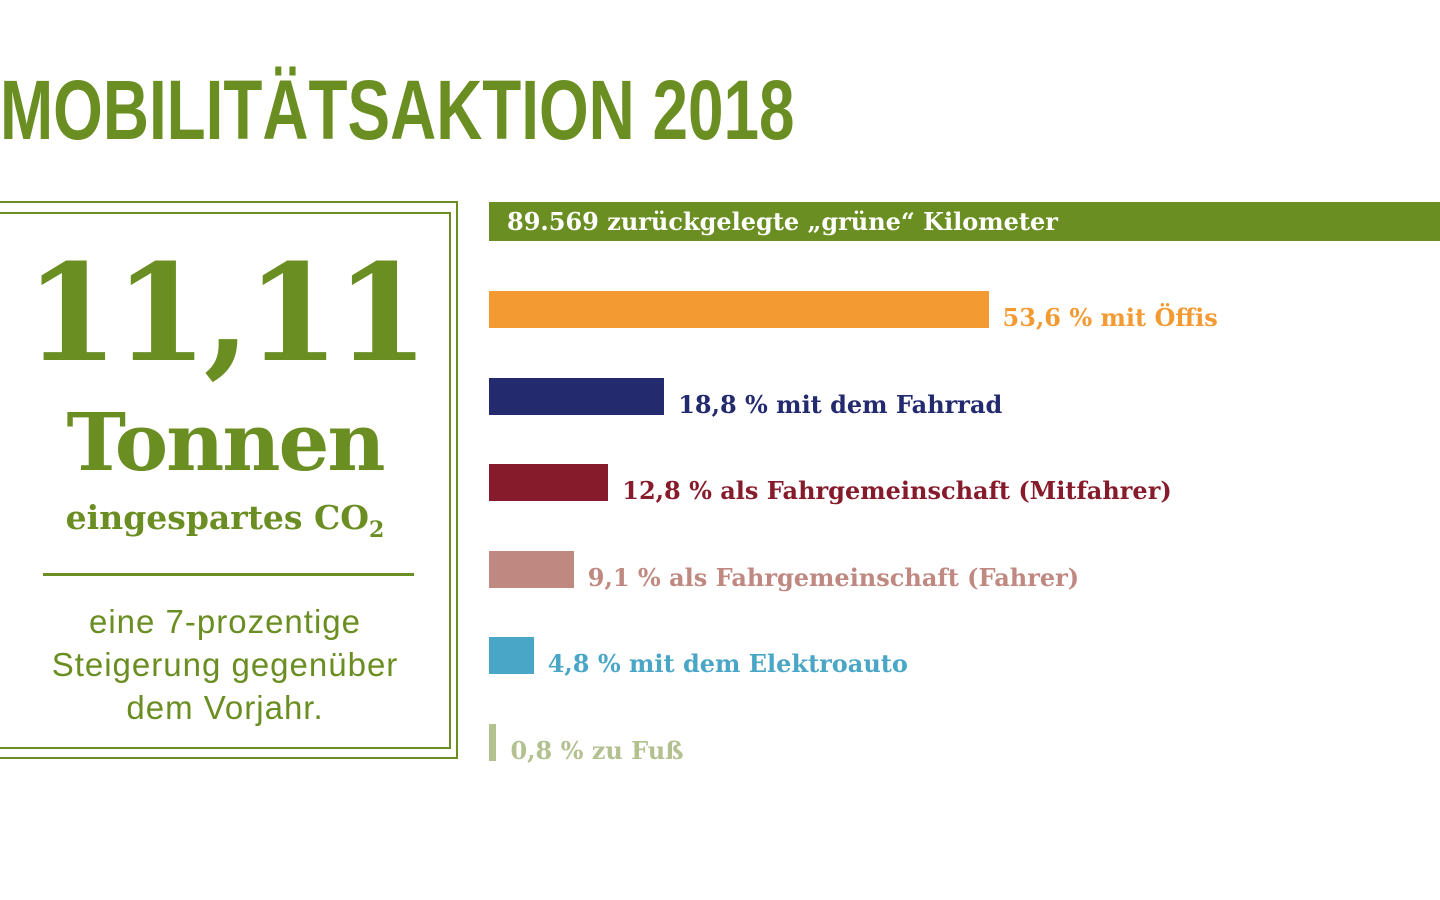 This screenshot has height=900, width=1440. I want to click on summary-note-line-1: eine 7-prozentige, so click(224, 621).